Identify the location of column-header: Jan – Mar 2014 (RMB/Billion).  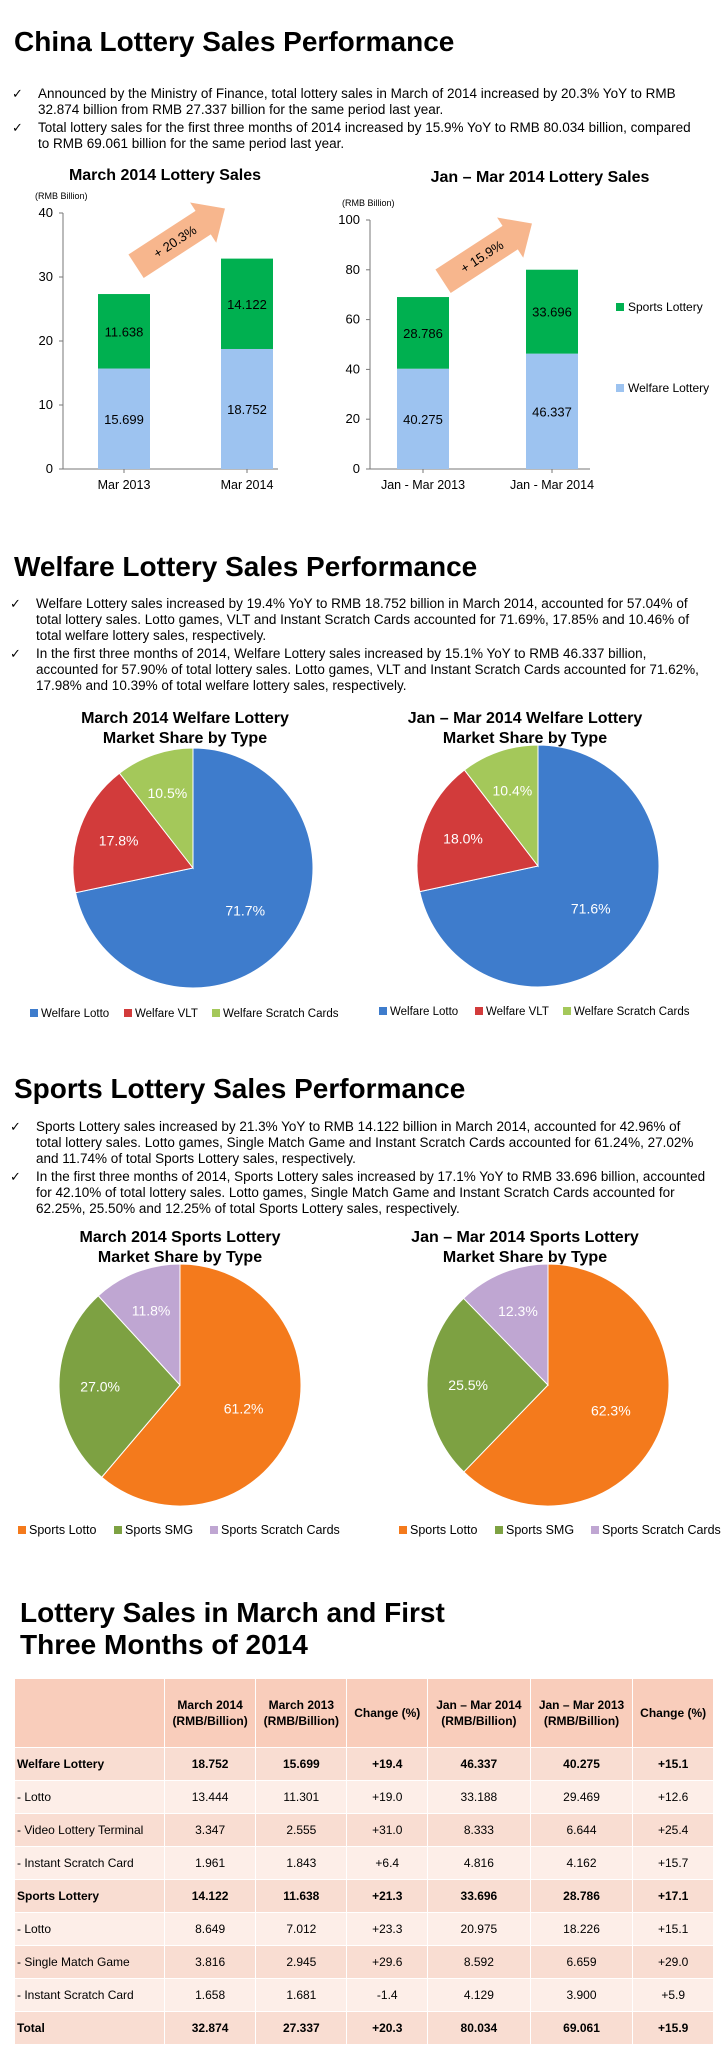
(479, 1713).